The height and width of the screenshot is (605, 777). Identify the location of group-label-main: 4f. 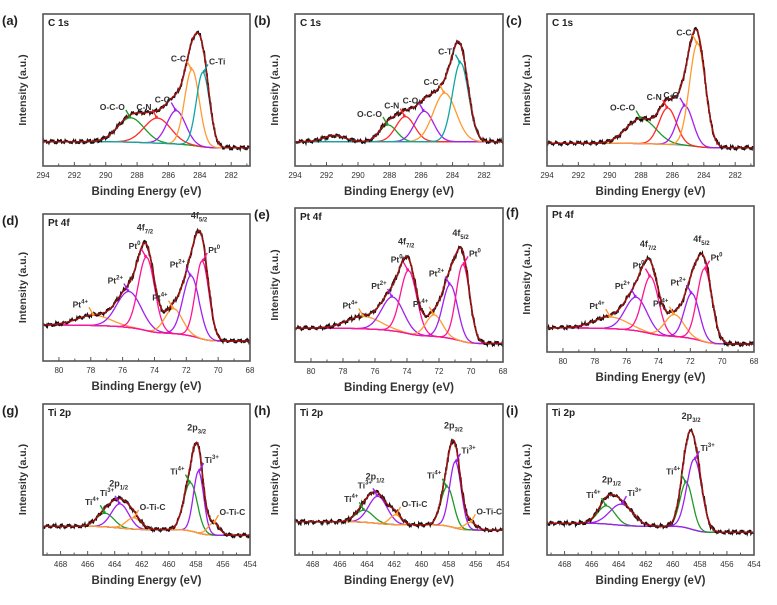
(402, 242).